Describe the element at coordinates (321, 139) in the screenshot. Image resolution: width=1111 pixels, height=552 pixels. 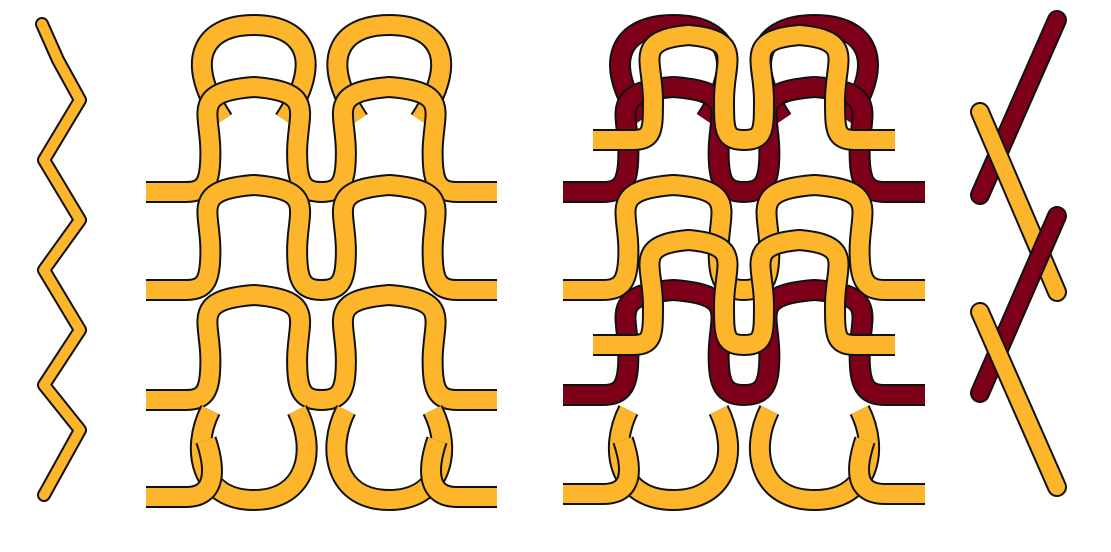
I see `course-1-outline` at that location.